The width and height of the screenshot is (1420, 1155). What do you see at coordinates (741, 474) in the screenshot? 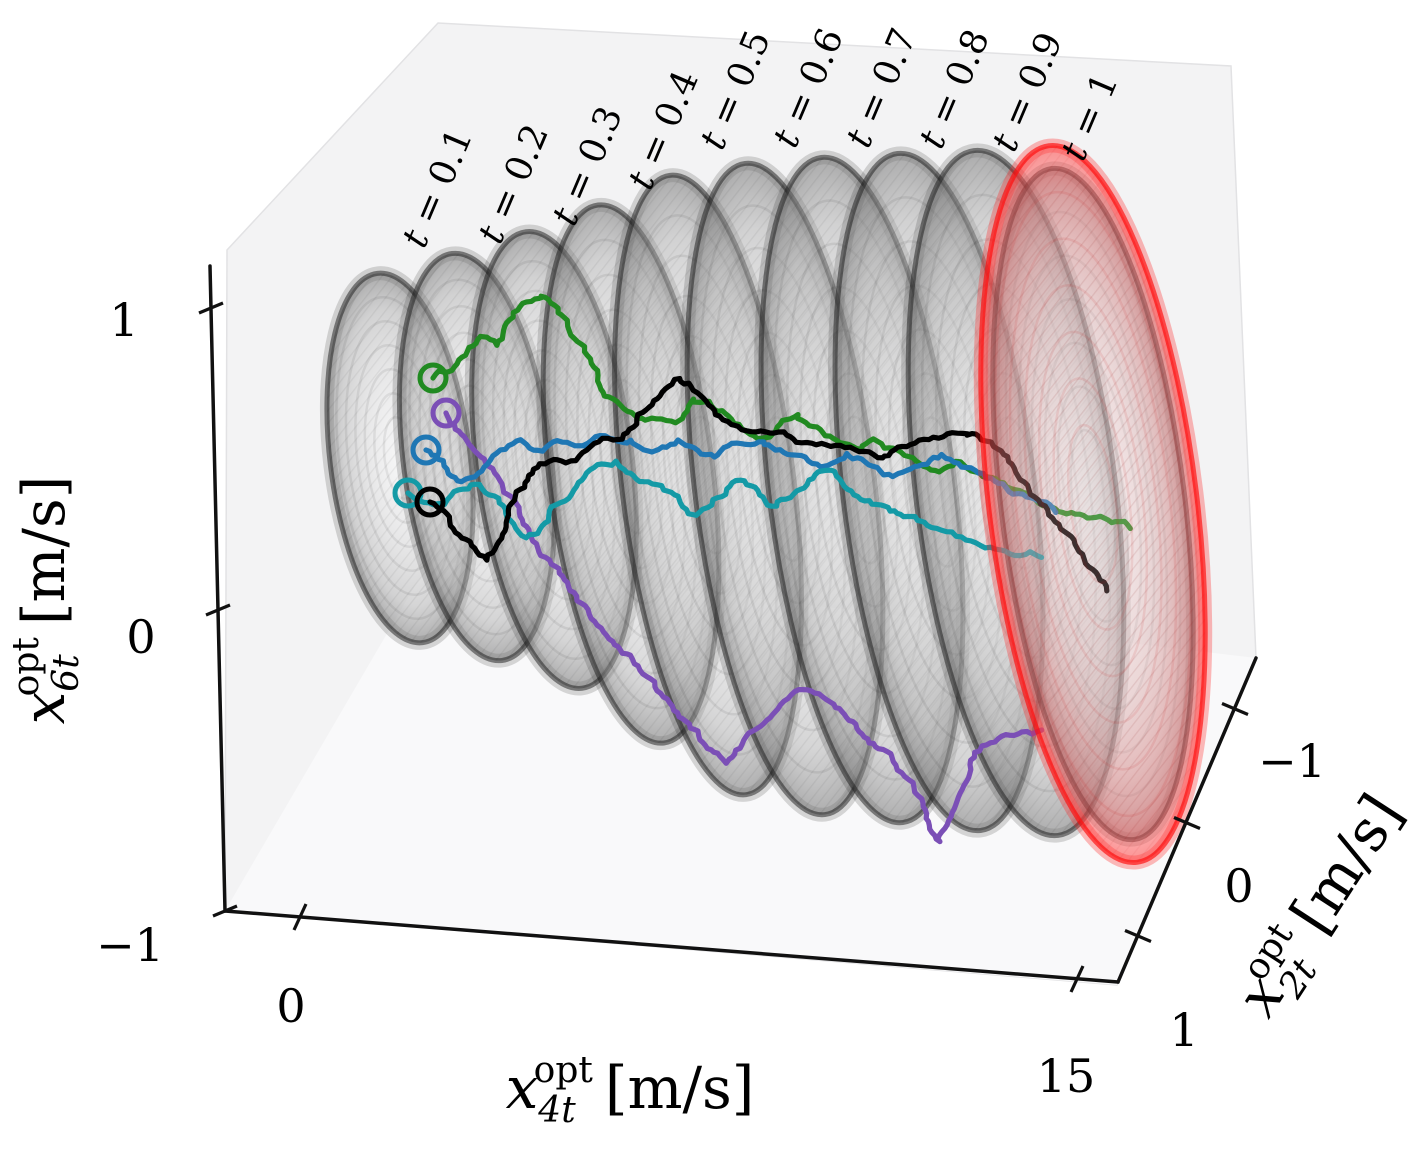
I see `trajectory-blue` at bounding box center [741, 474].